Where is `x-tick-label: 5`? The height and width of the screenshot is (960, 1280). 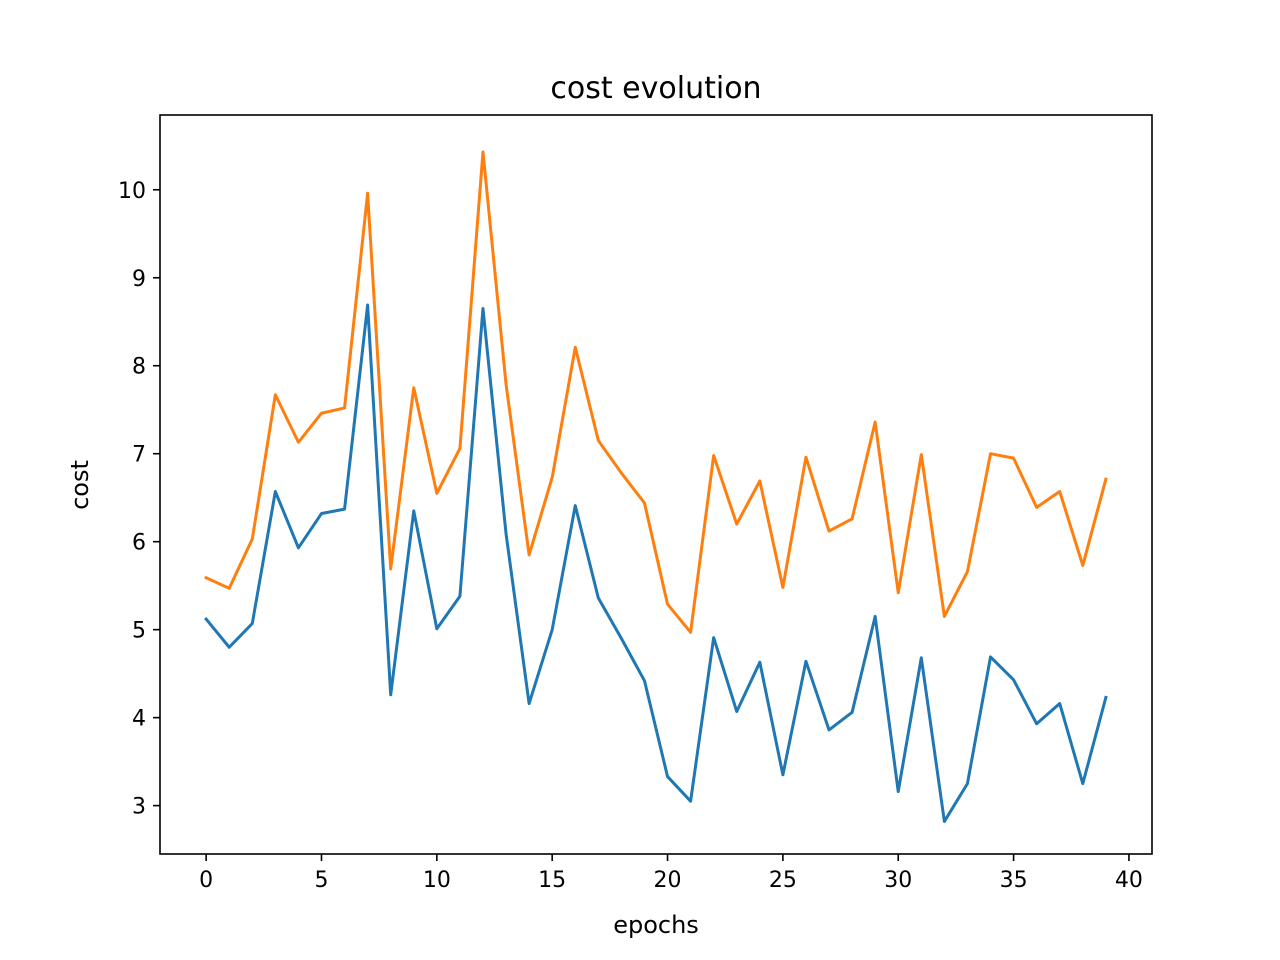
x-tick-label: 5 is located at coordinates (321, 880).